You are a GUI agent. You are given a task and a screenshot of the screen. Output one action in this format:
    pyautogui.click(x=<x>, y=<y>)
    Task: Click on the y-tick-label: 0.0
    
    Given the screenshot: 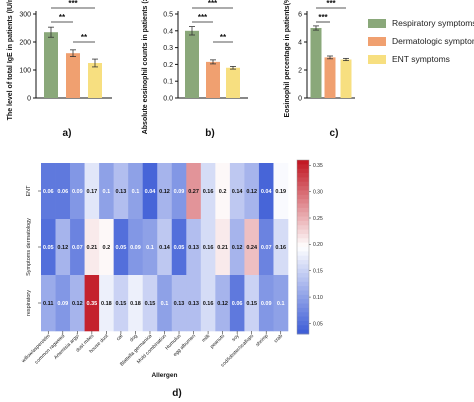 What is the action you would take?
    pyautogui.click(x=168, y=99)
    